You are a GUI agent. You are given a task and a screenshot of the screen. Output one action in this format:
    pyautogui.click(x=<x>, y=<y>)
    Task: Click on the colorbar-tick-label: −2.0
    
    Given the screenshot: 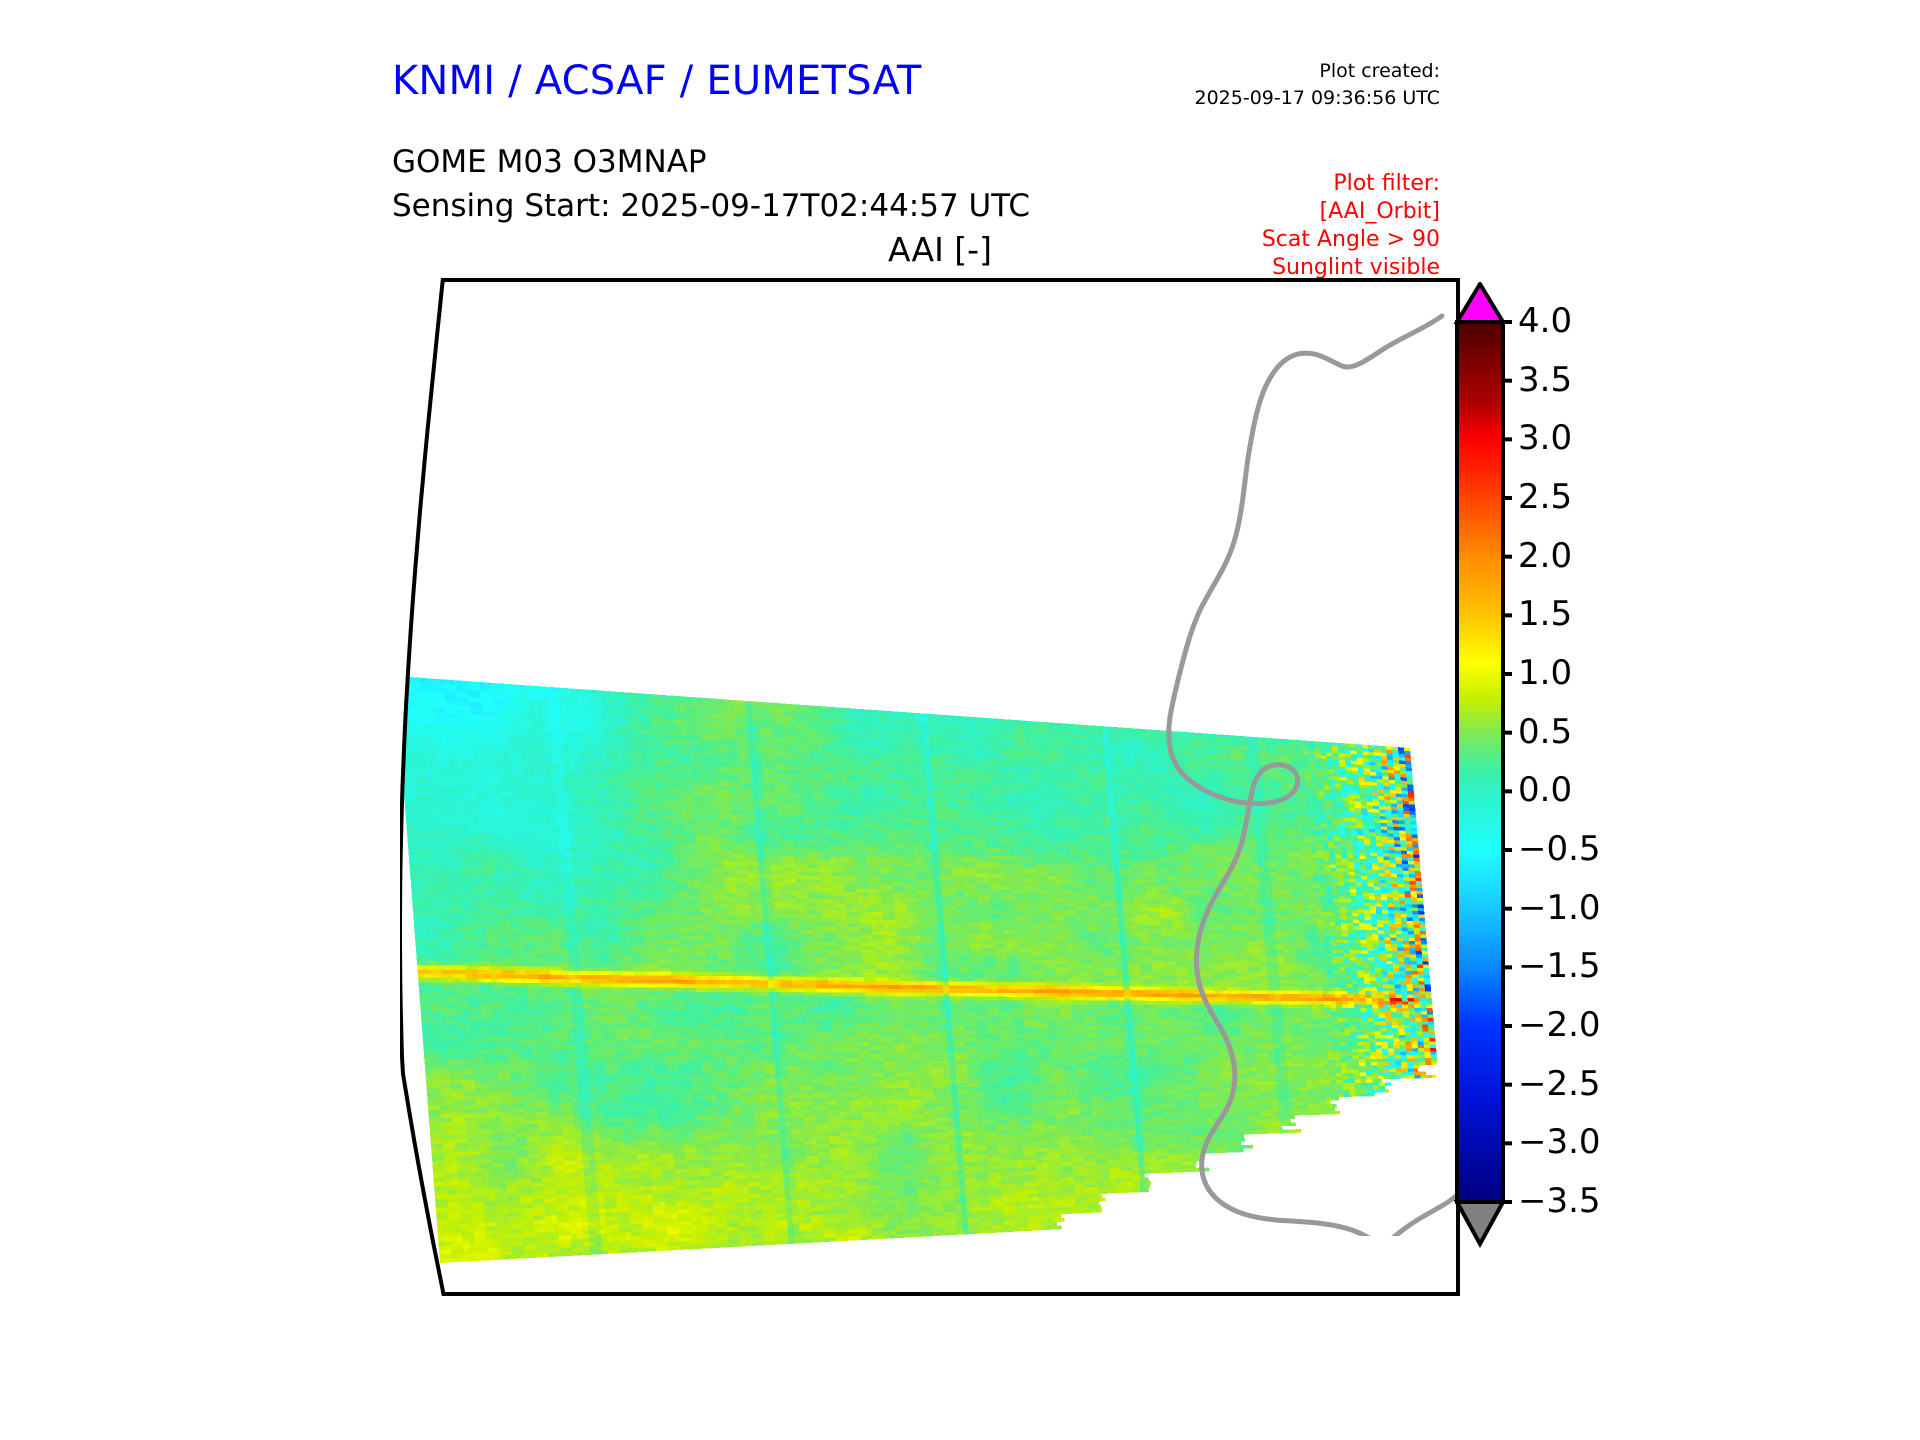 What is the action you would take?
    pyautogui.click(x=1559, y=1025)
    